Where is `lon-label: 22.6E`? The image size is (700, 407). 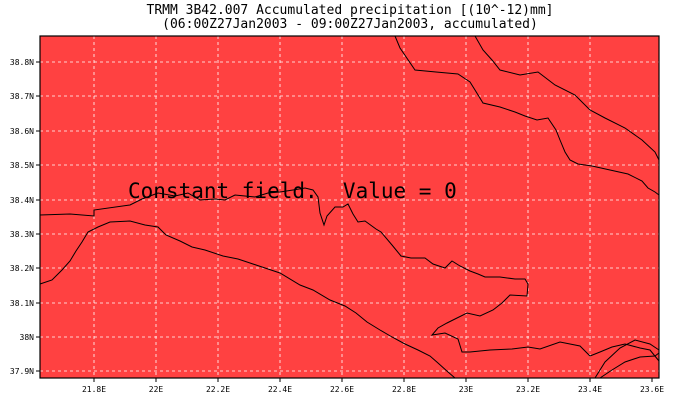 lon-label: 22.6E is located at coordinates (342, 389).